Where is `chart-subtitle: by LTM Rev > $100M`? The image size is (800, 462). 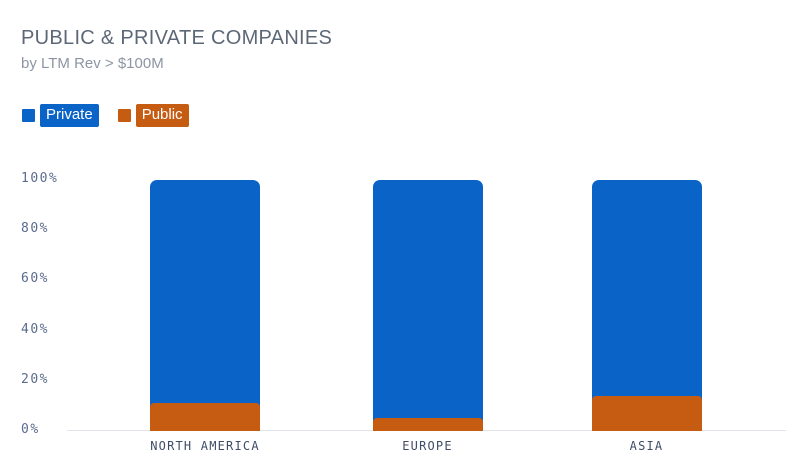 chart-subtitle: by LTM Rev > $100M is located at coordinates (92, 63).